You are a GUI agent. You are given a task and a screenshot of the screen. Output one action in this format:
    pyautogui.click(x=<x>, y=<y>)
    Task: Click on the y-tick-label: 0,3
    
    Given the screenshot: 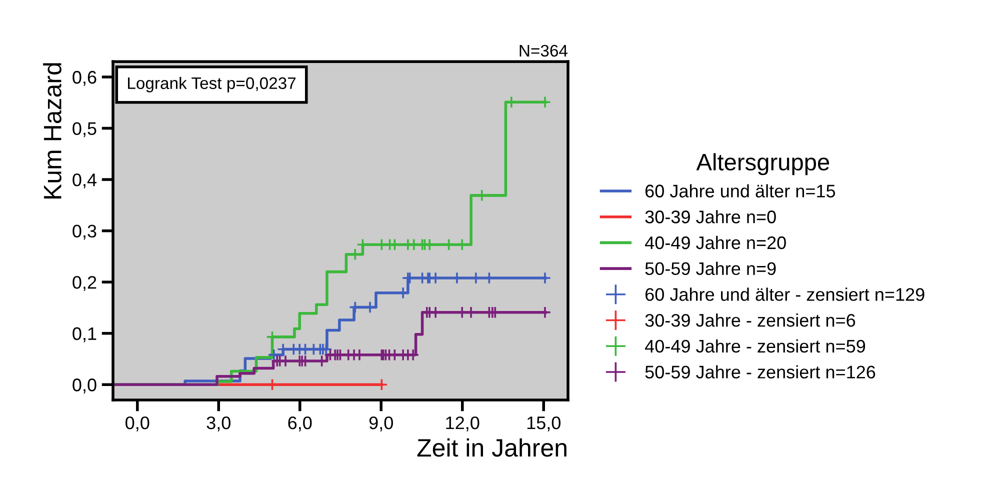 What is the action you would take?
    pyautogui.click(x=84, y=232)
    